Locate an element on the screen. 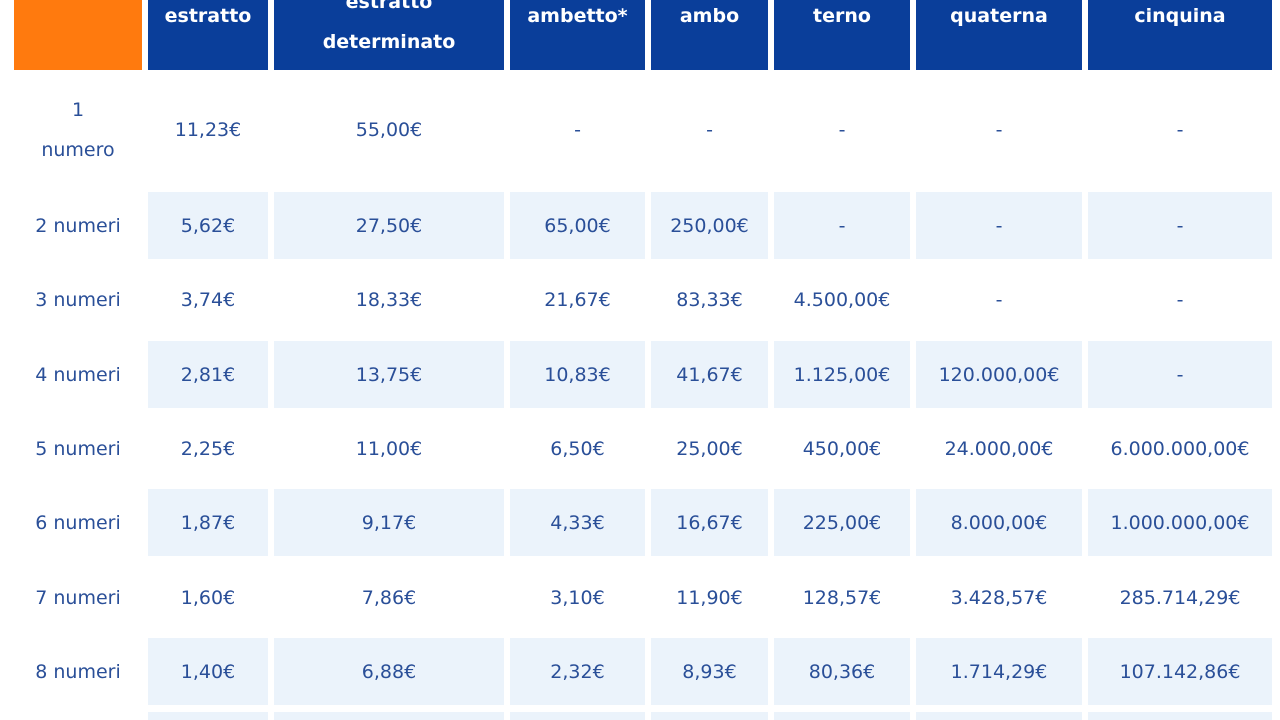 The height and width of the screenshot is (720, 1280). table-cell: 3.428,57€ is located at coordinates (999, 597).